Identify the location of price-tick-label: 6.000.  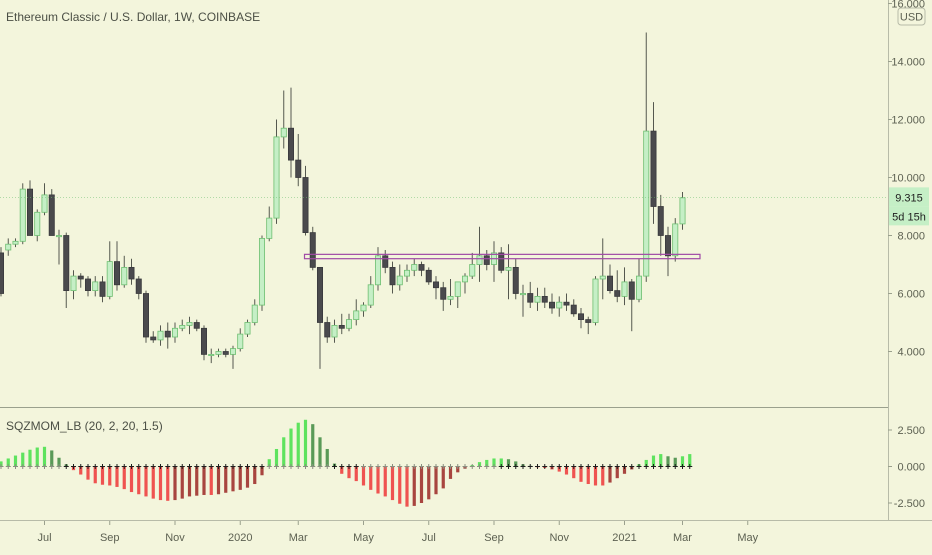
(911, 295).